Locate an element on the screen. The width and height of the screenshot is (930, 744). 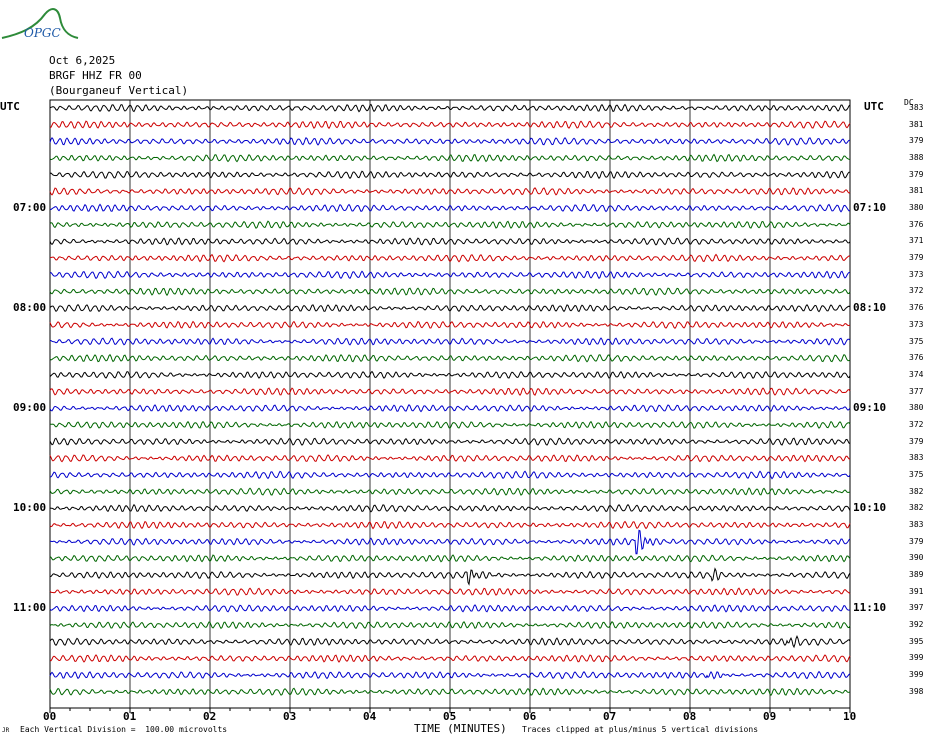
x-tick-label: 09 is located at coordinates (770, 716).